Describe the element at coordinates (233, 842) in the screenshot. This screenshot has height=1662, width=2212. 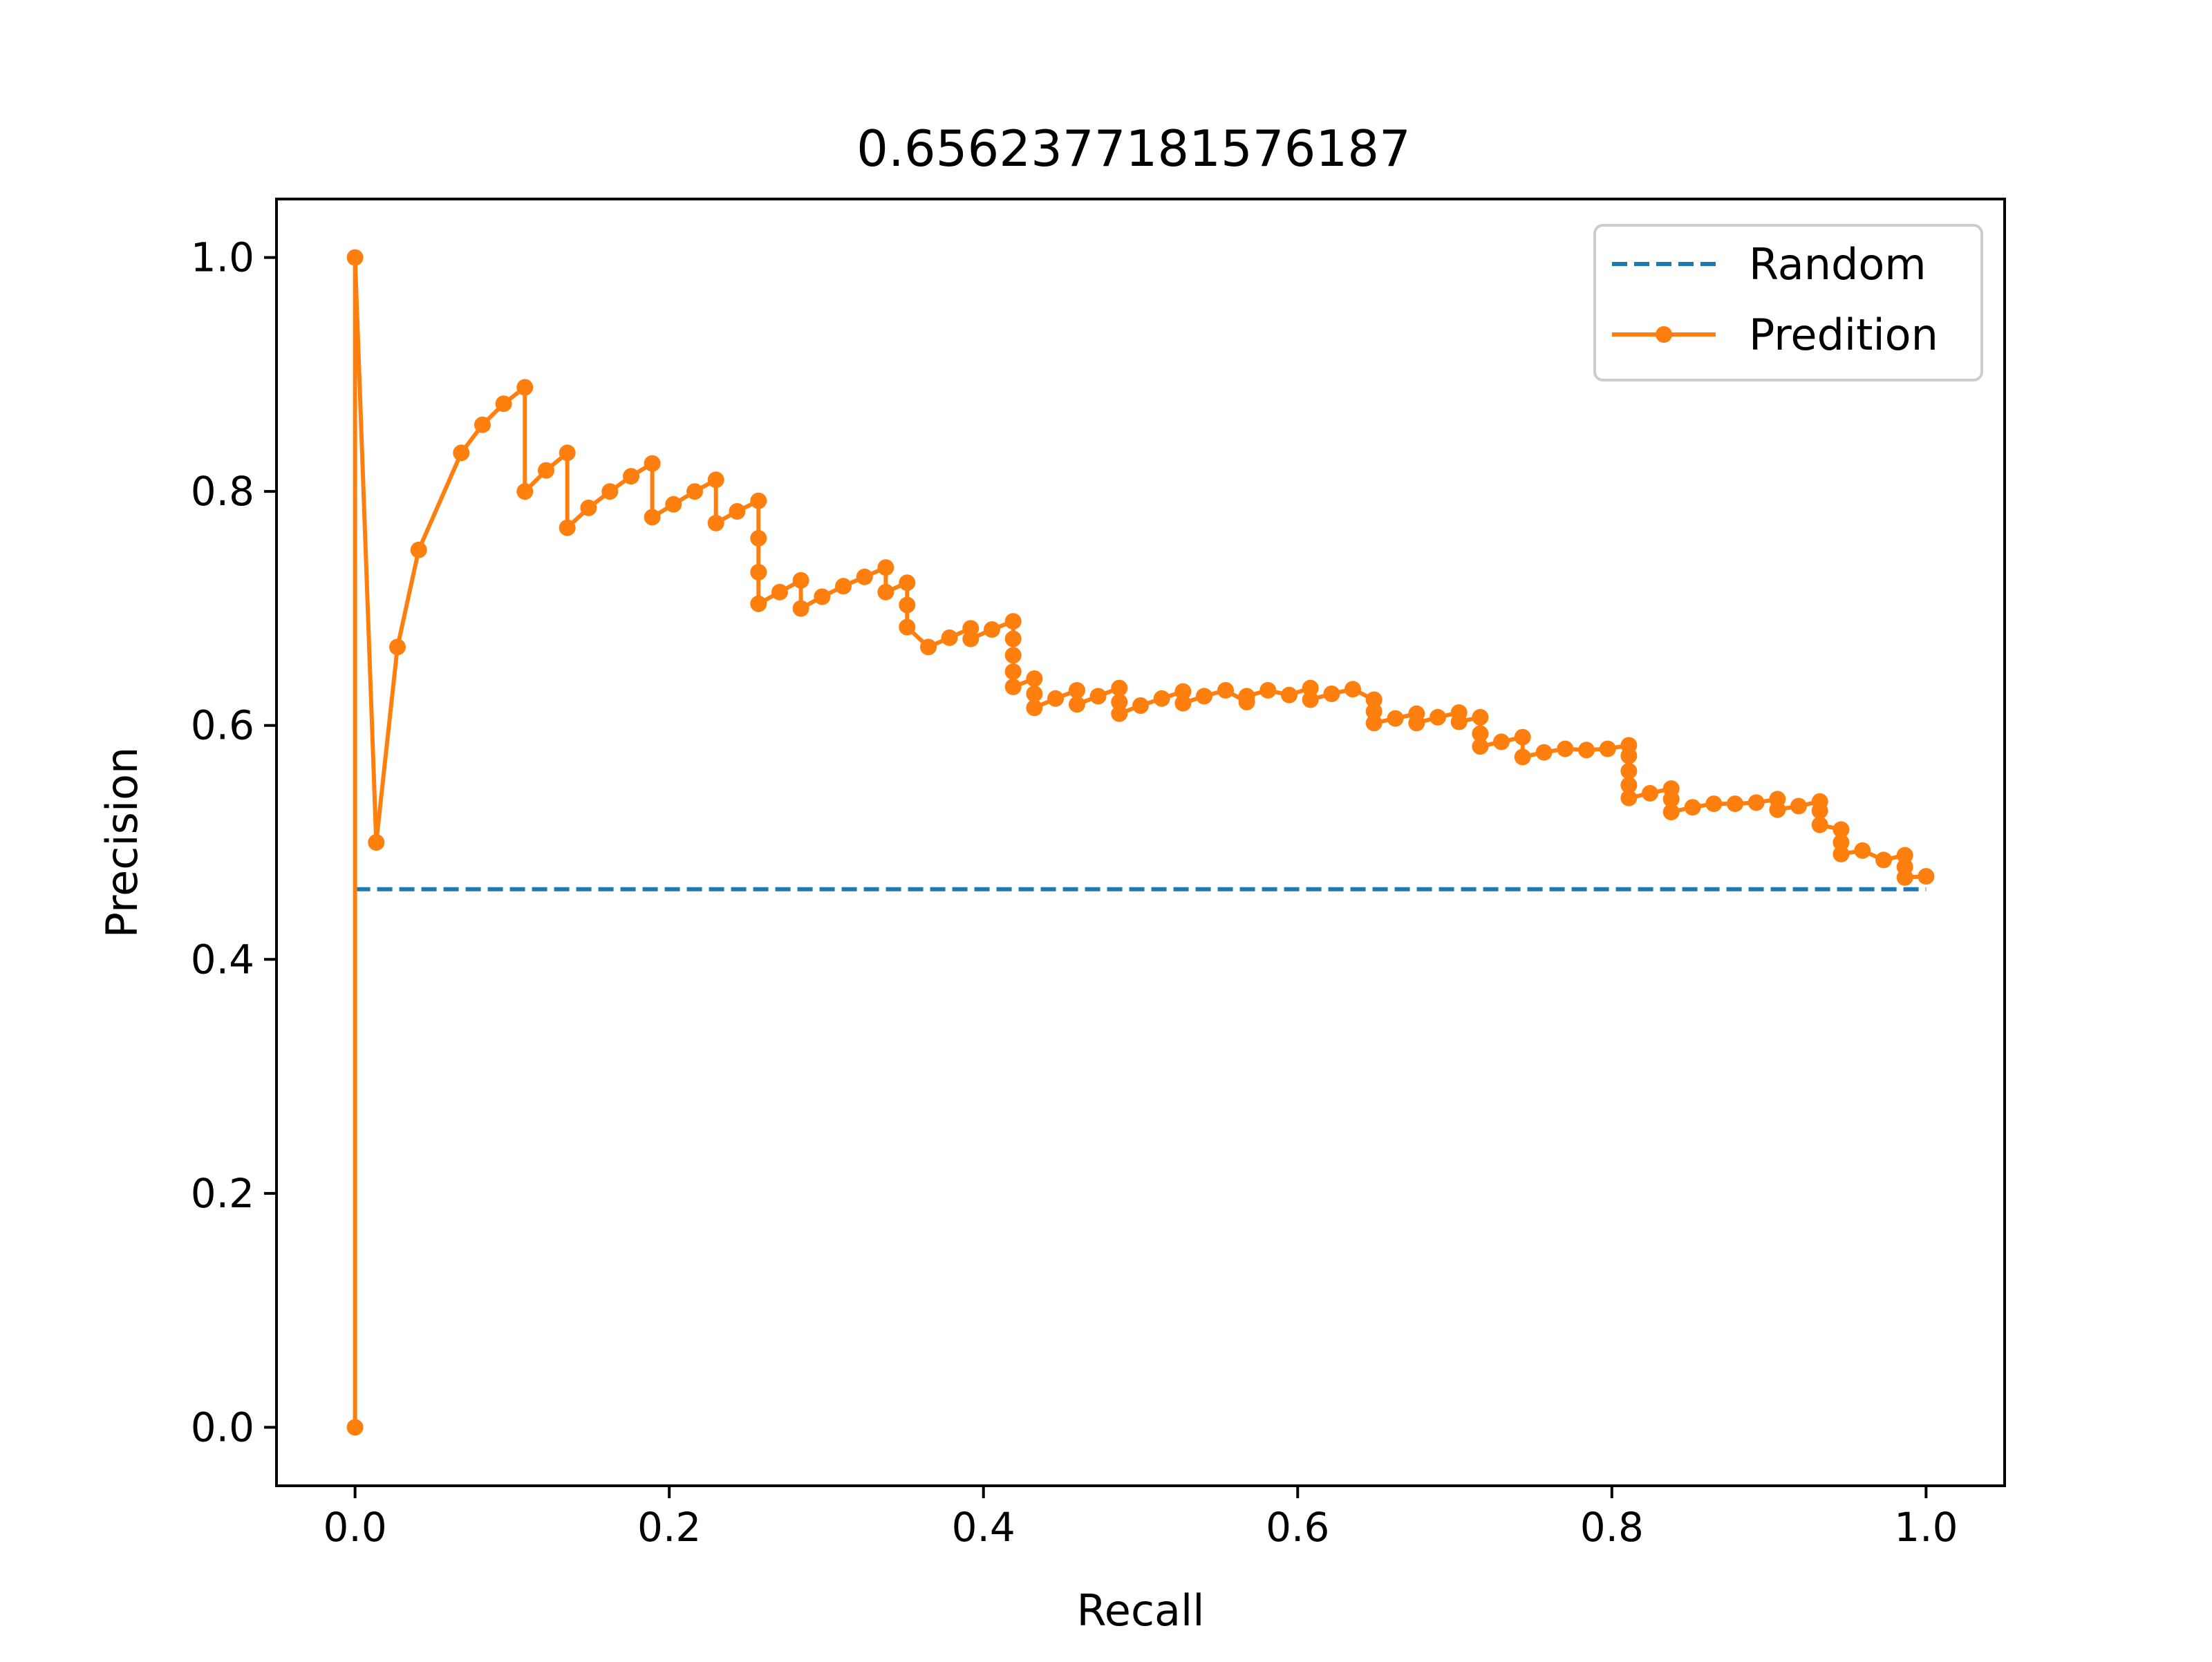
I see `y-axis: 0.0 0.2 0.4 0.6 0.8 1.0` at that location.